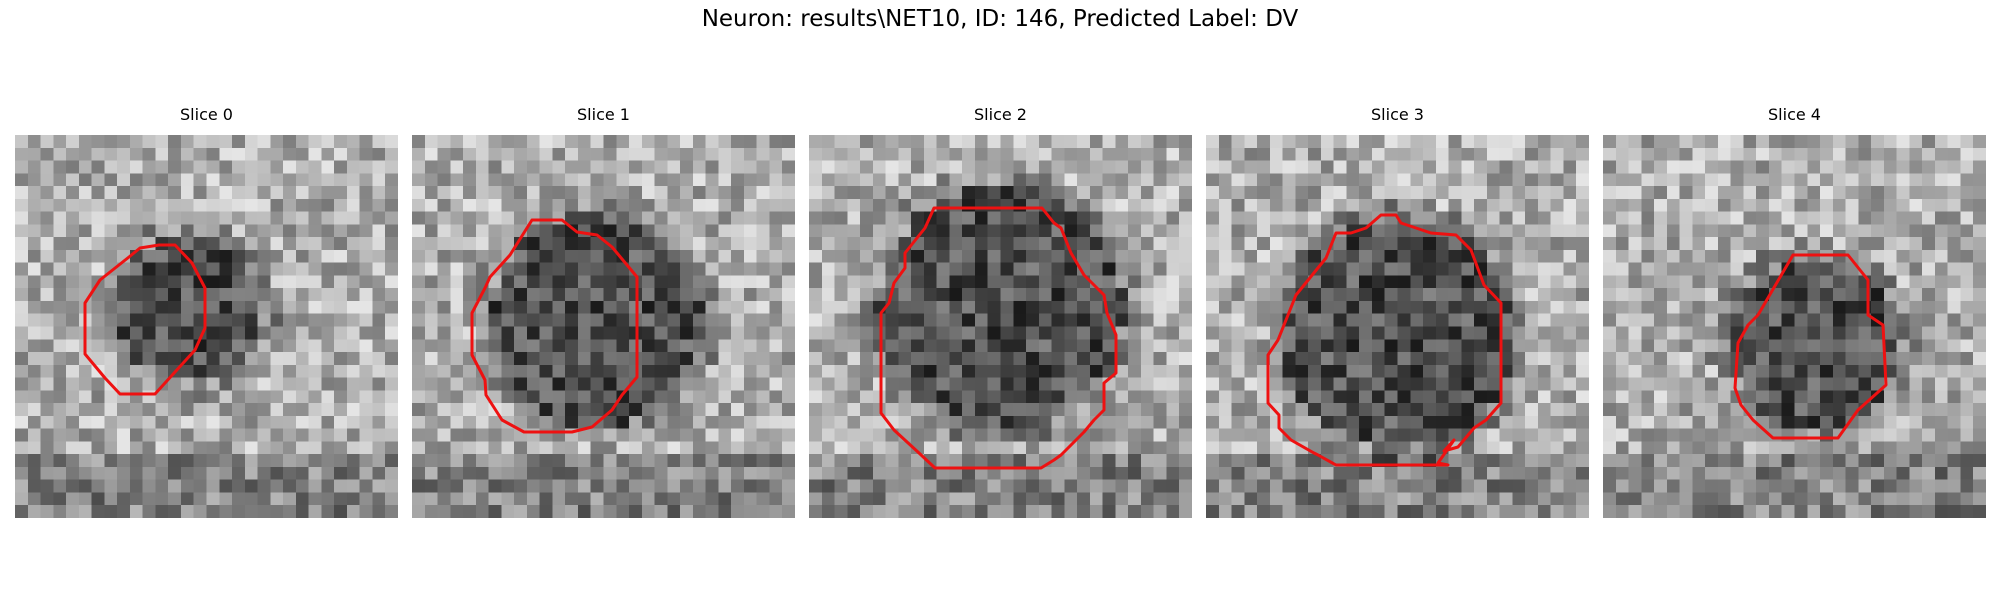 The width and height of the screenshot is (2000, 600). I want to click on slice-title: Slice 2, so click(1000, 114).